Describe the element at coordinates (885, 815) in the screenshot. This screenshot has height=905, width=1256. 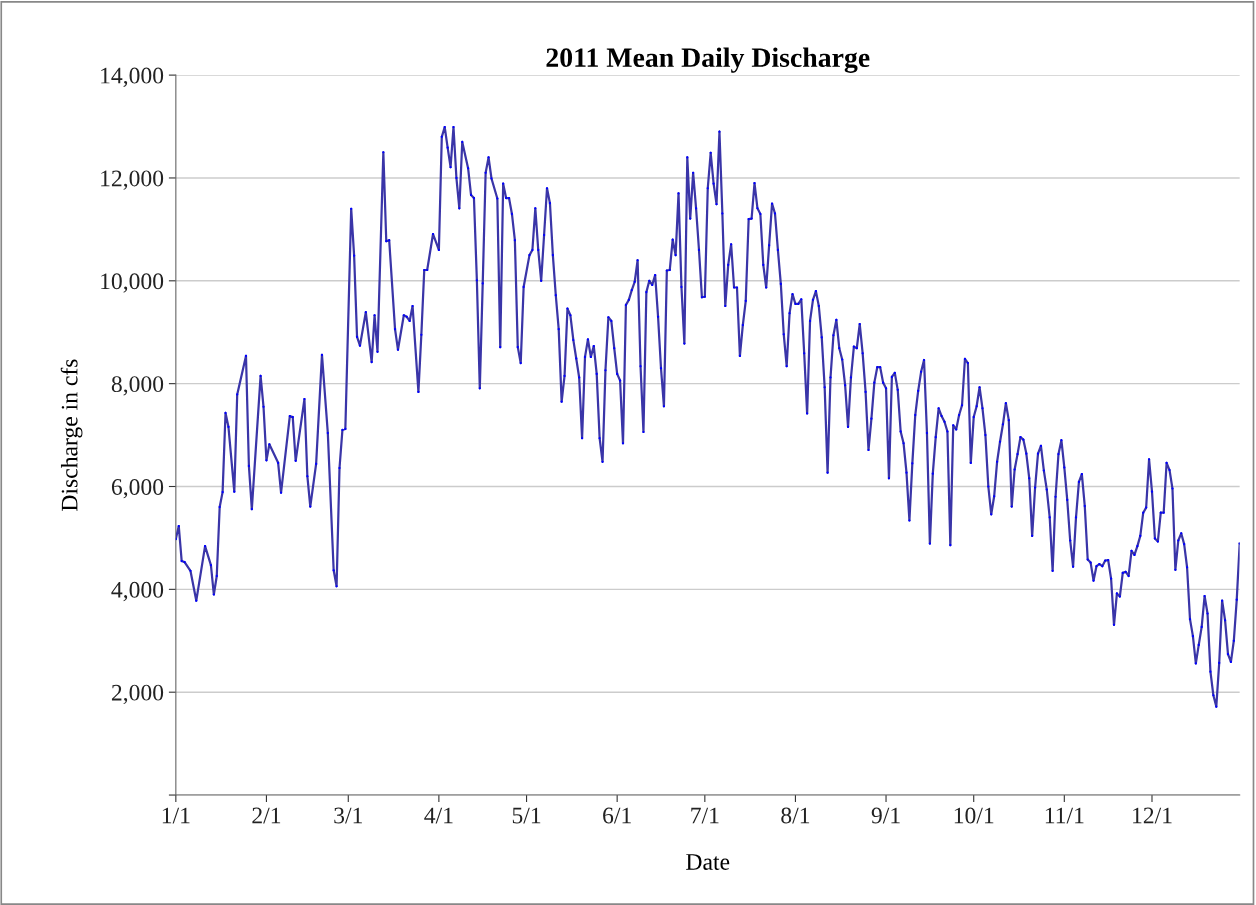
I see `x-tick-label: 9/1` at that location.